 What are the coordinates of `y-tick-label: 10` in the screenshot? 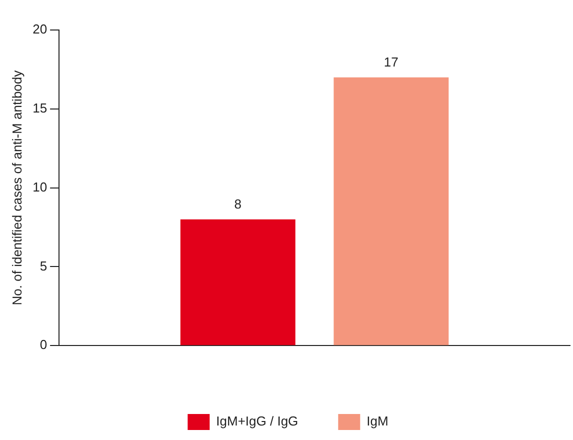 It's located at (40, 186).